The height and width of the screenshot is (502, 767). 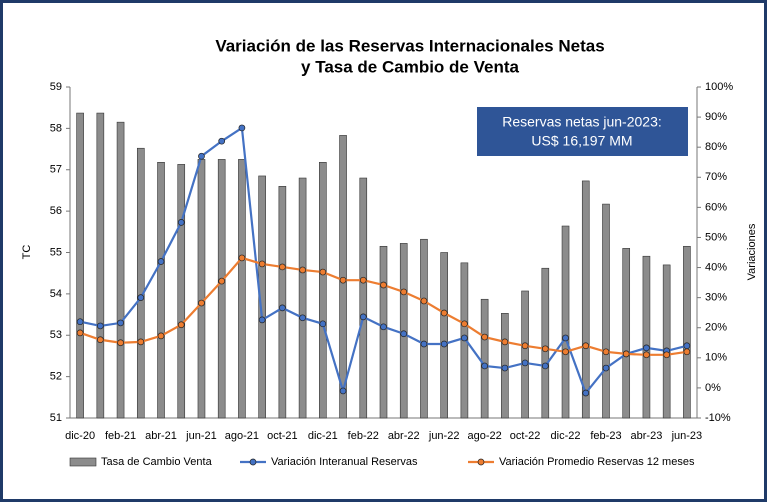 What do you see at coordinates (716, 237) in the screenshot?
I see `y2-tick-label: 50%` at bounding box center [716, 237].